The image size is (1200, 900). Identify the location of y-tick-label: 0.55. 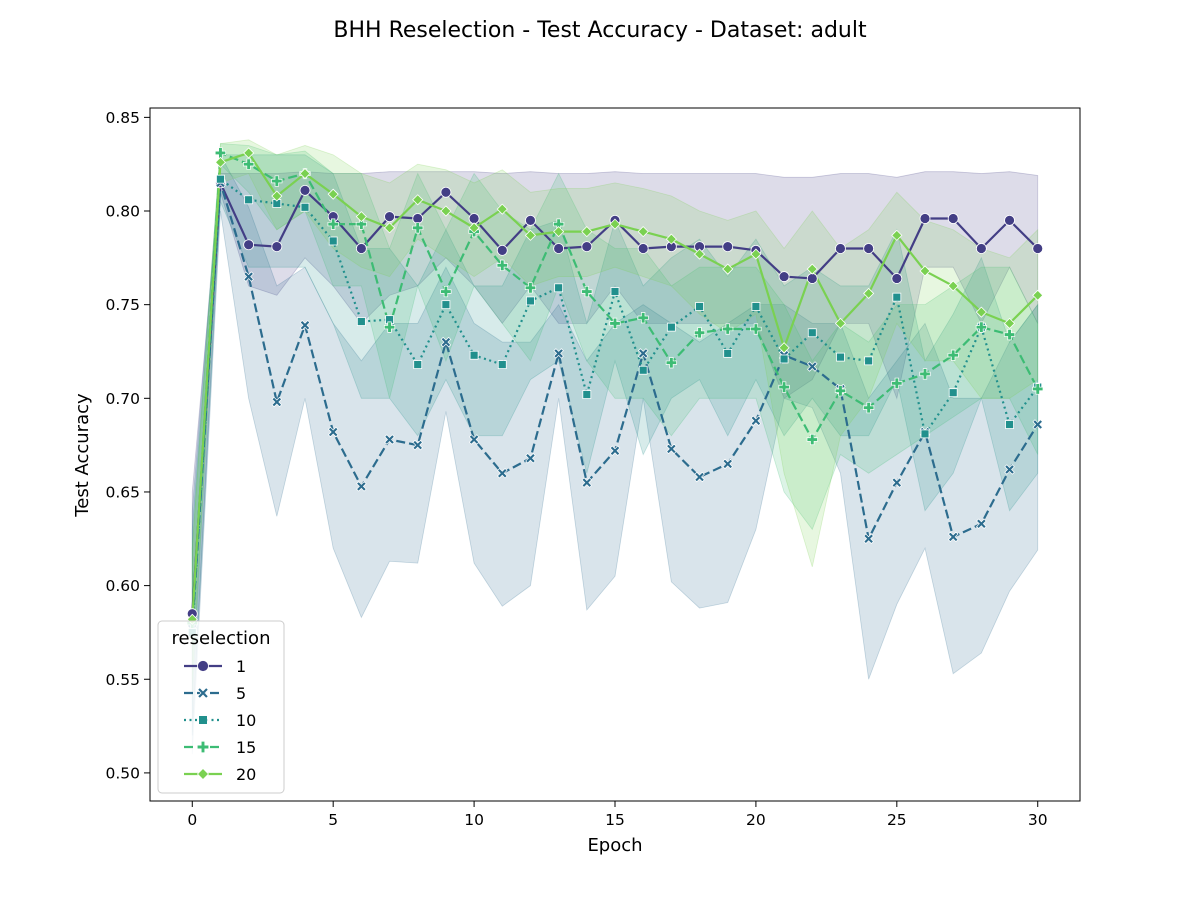
(122, 680).